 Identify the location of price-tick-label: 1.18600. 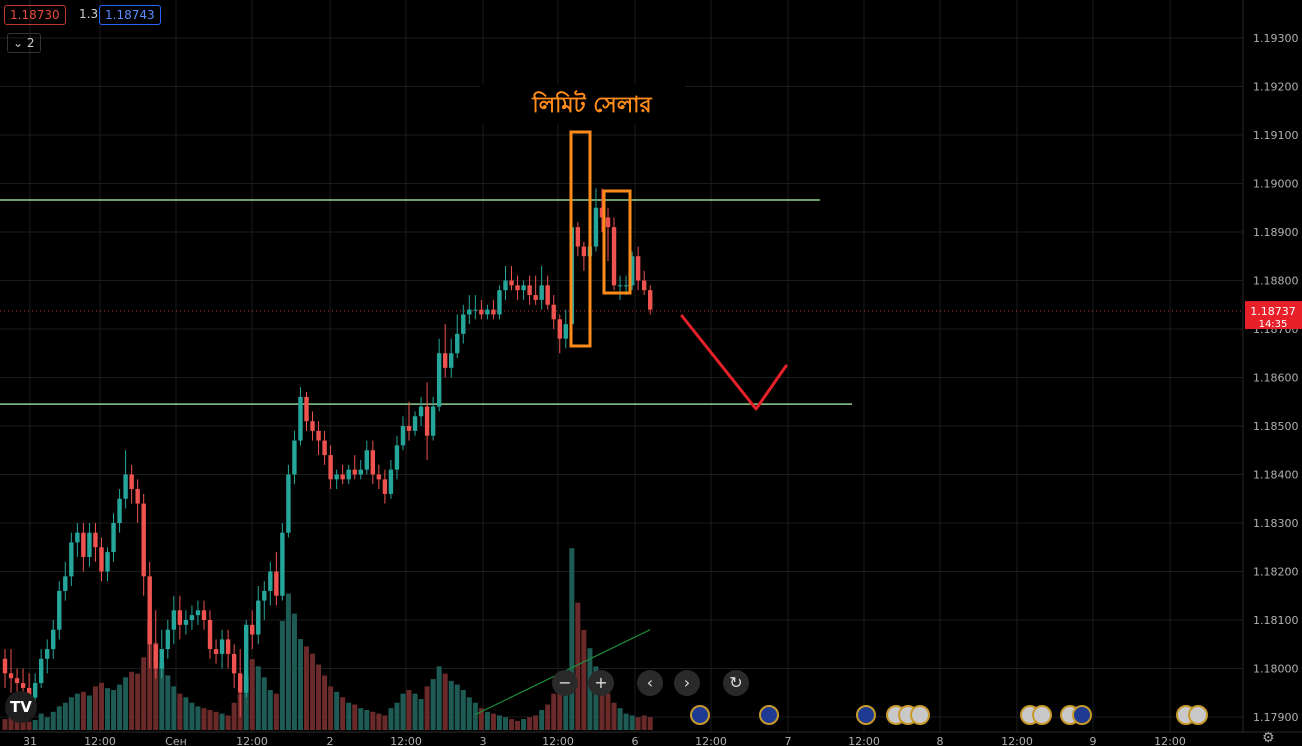
(1276, 378).